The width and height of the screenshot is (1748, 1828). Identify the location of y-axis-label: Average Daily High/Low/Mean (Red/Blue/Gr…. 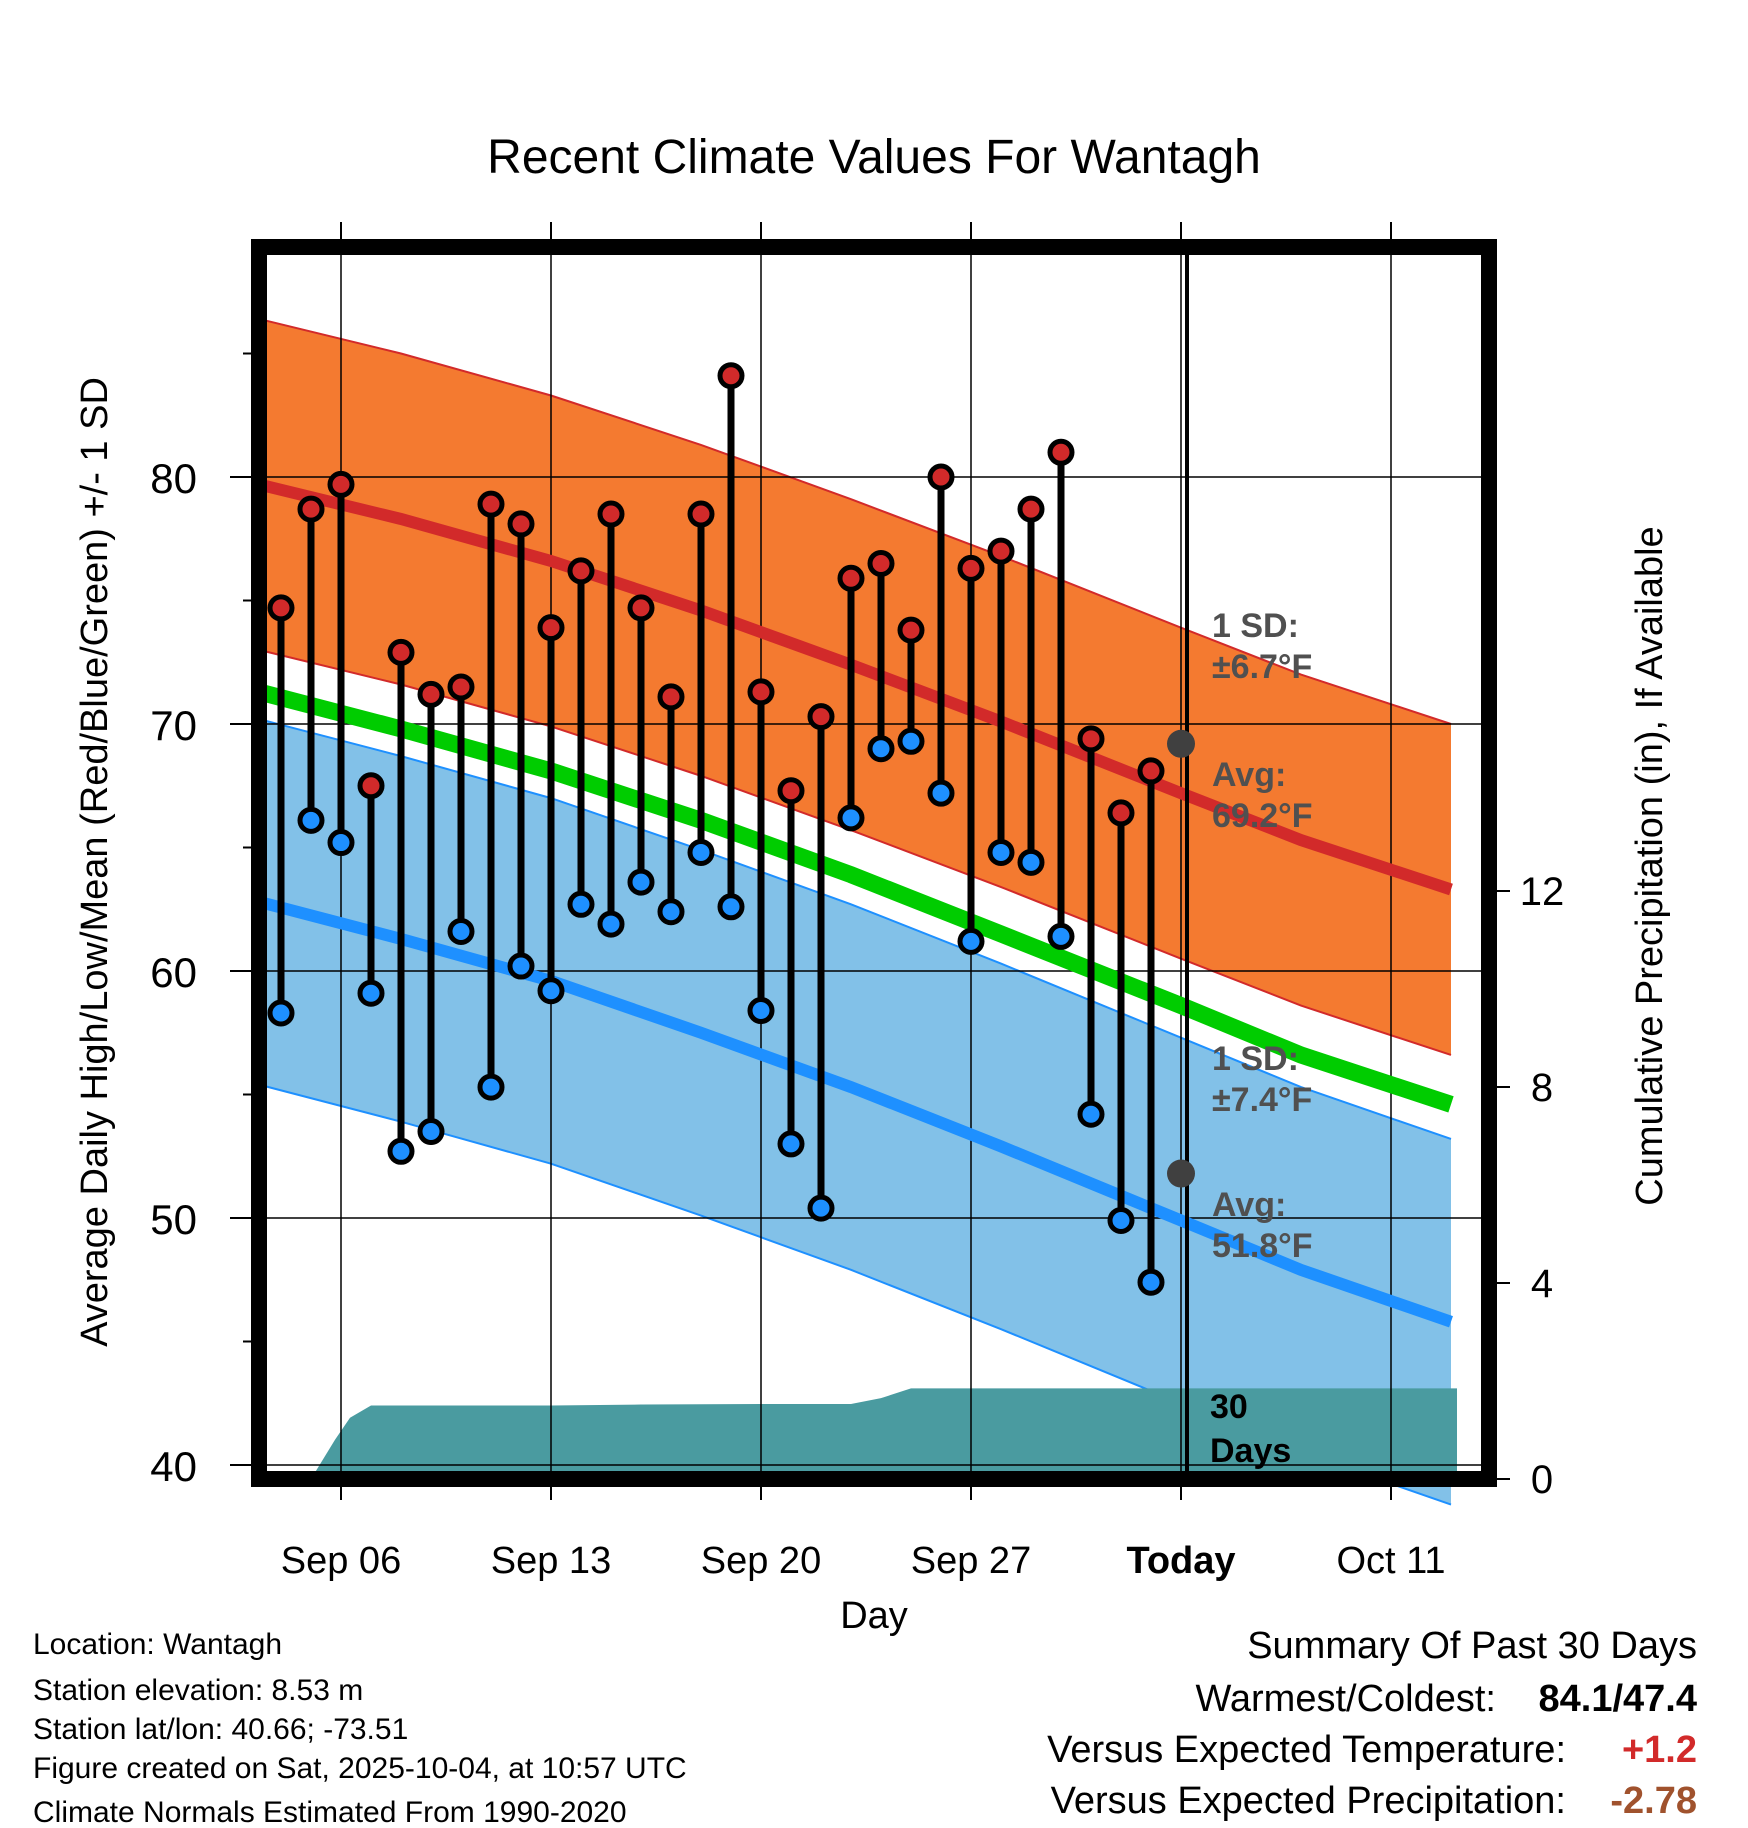
(95, 862).